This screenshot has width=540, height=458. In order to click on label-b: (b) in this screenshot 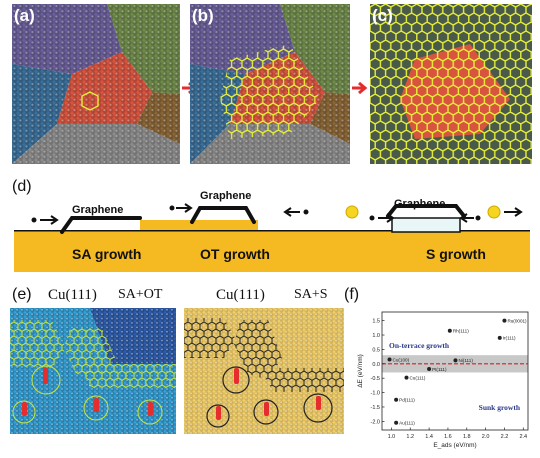, I will do `click(203, 15)`.